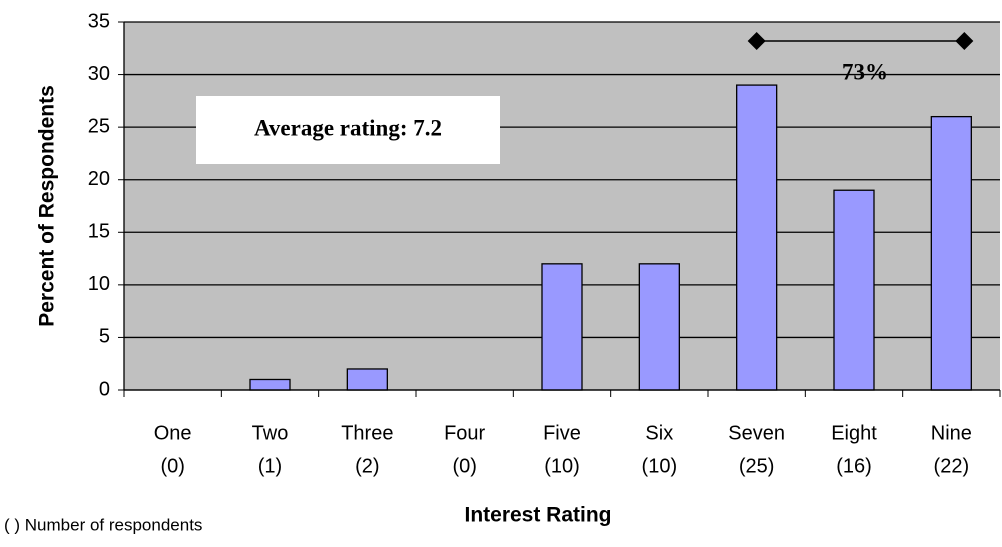 The width and height of the screenshot is (1002, 547). I want to click on x-tick-label: One, so click(173, 433).